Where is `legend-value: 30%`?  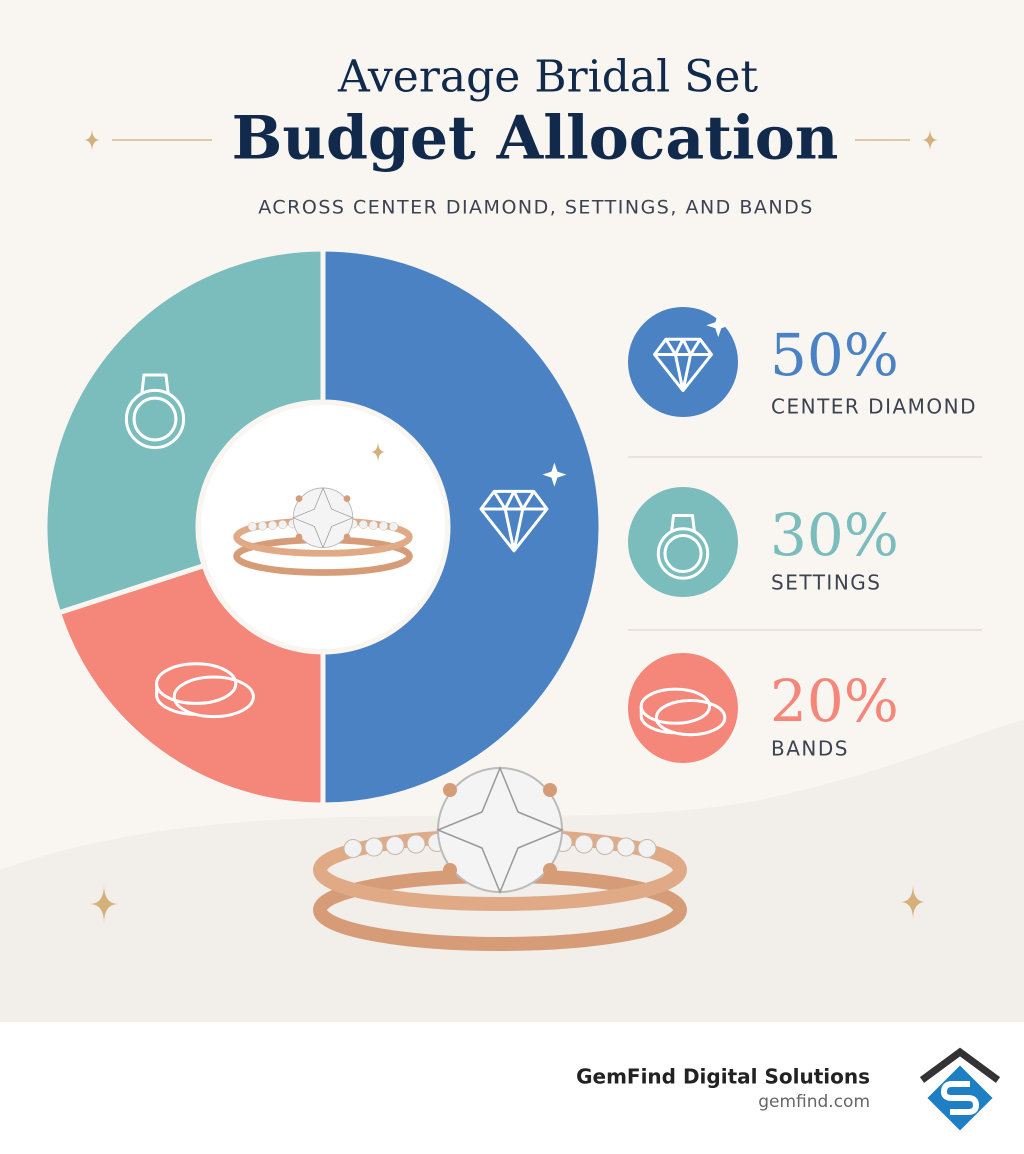 legend-value: 30% is located at coordinates (834, 535).